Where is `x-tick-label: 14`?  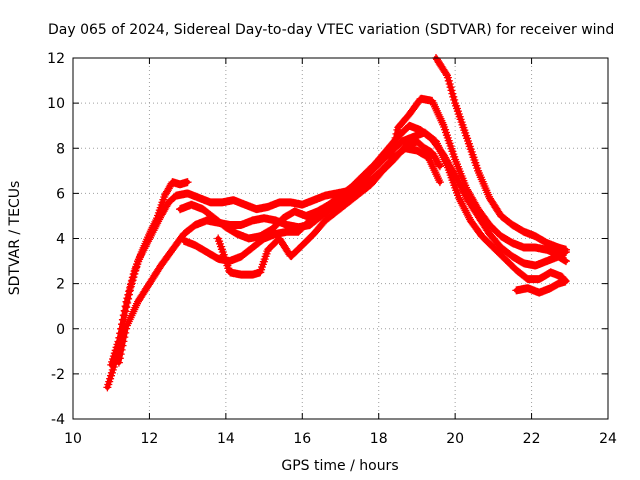
x-tick-label: 14 is located at coordinates (226, 439).